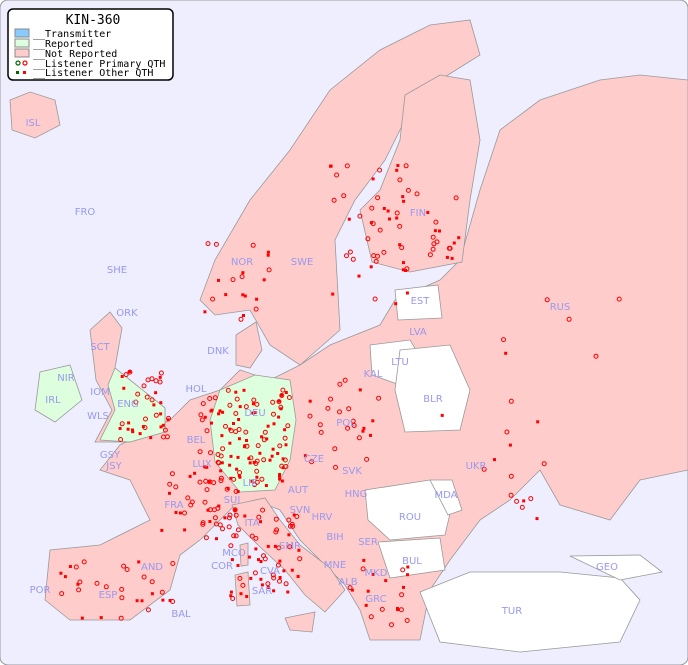 The image size is (688, 665). What do you see at coordinates (75, 54) in the screenshot?
I see `legend-label-not-reported: __Not Reported` at bounding box center [75, 54].